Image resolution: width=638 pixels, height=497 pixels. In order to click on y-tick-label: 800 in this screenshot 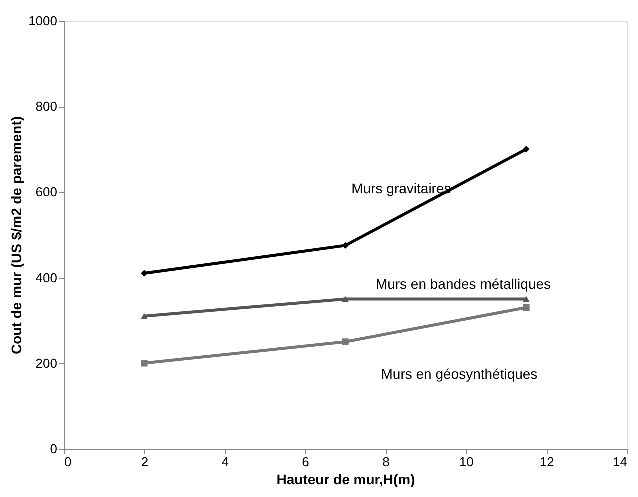, I will do `click(47, 106)`.